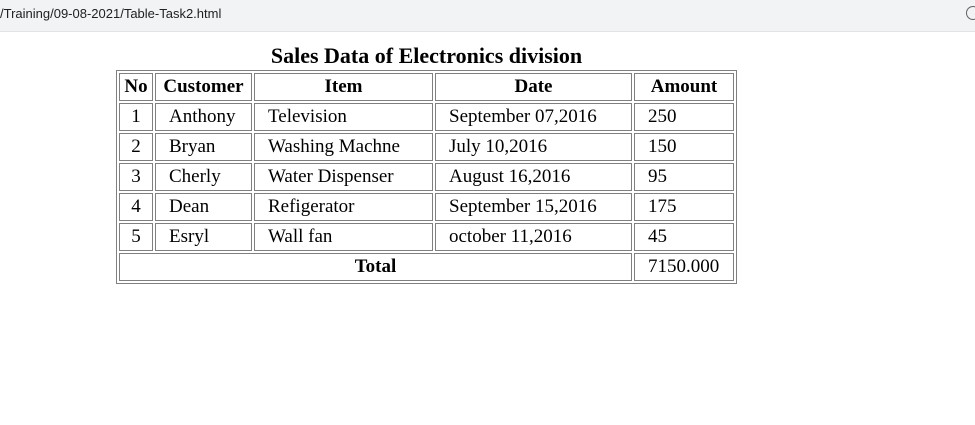 The width and height of the screenshot is (975, 425). I want to click on total-value: 7150.000, so click(684, 267).